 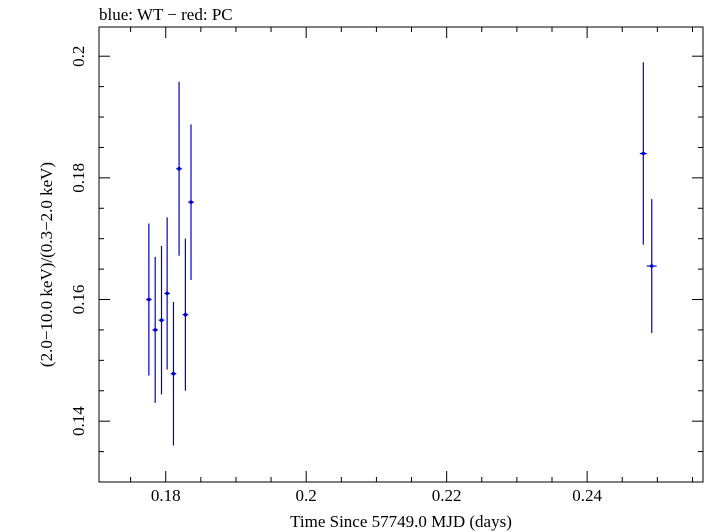 What do you see at coordinates (306, 495) in the screenshot?
I see `x-tick-label: 0.2` at bounding box center [306, 495].